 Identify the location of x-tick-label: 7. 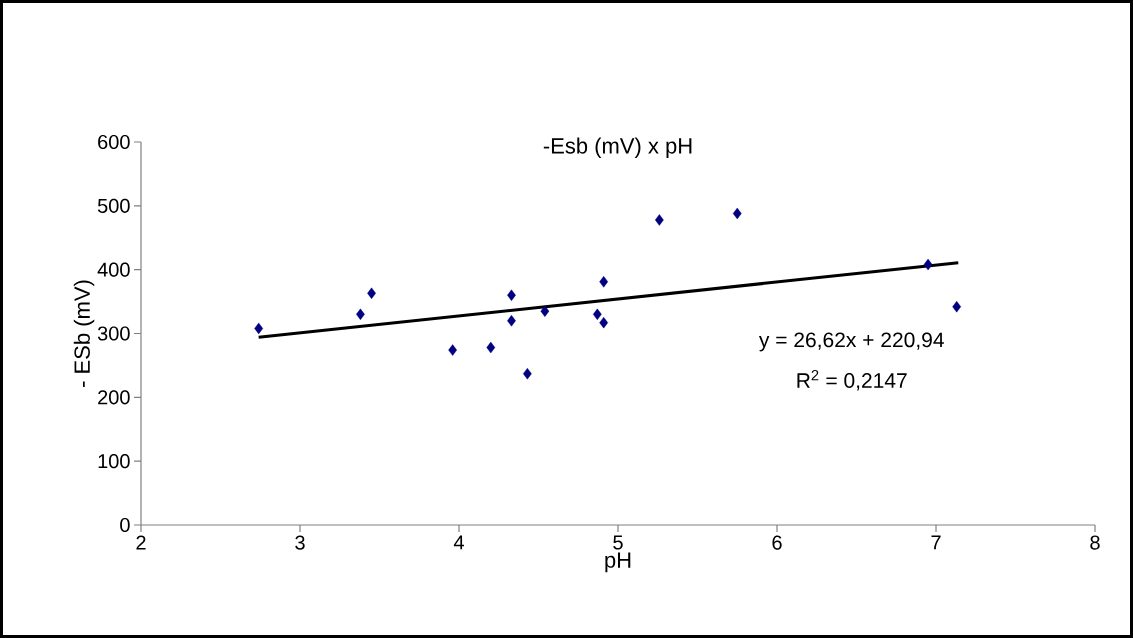
(936, 542).